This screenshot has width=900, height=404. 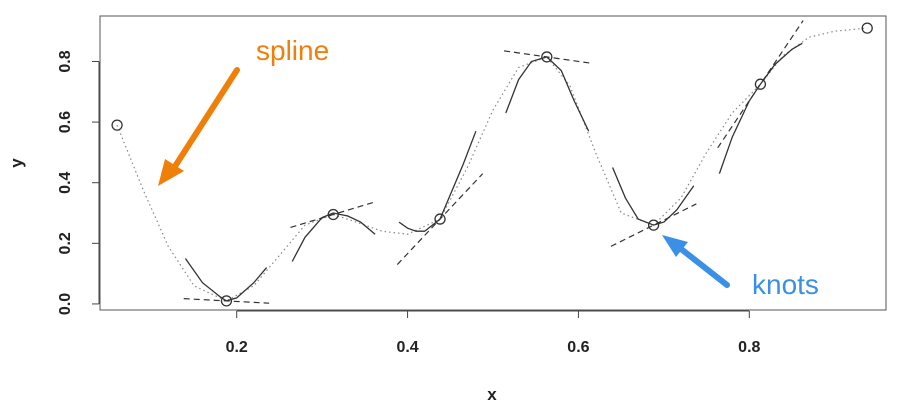 What do you see at coordinates (578, 347) in the screenshot?
I see `x-tick-label: 0.6` at bounding box center [578, 347].